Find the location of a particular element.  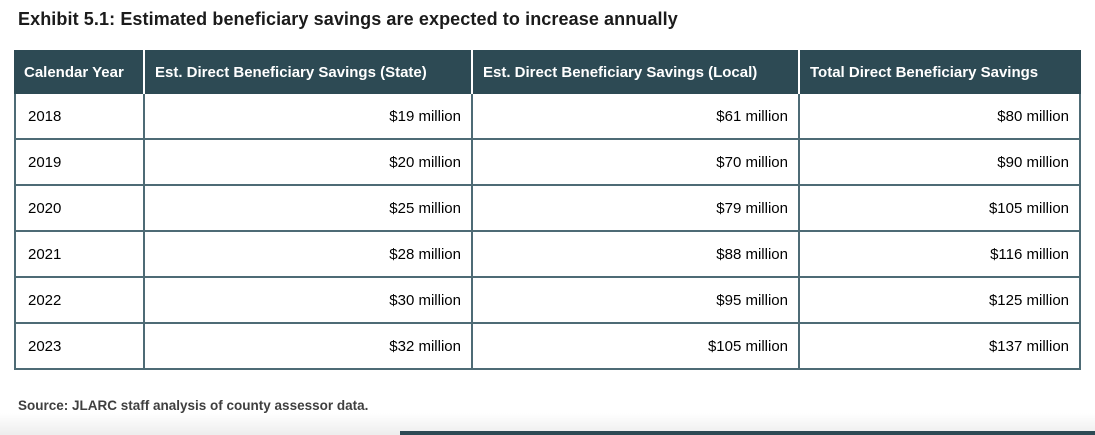

cell-total-savings: $125 million is located at coordinates (940, 301).